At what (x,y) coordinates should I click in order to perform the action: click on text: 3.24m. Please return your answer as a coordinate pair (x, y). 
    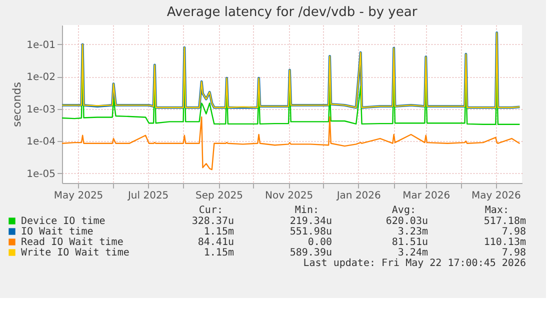
    Looking at the image, I should click on (413, 253).